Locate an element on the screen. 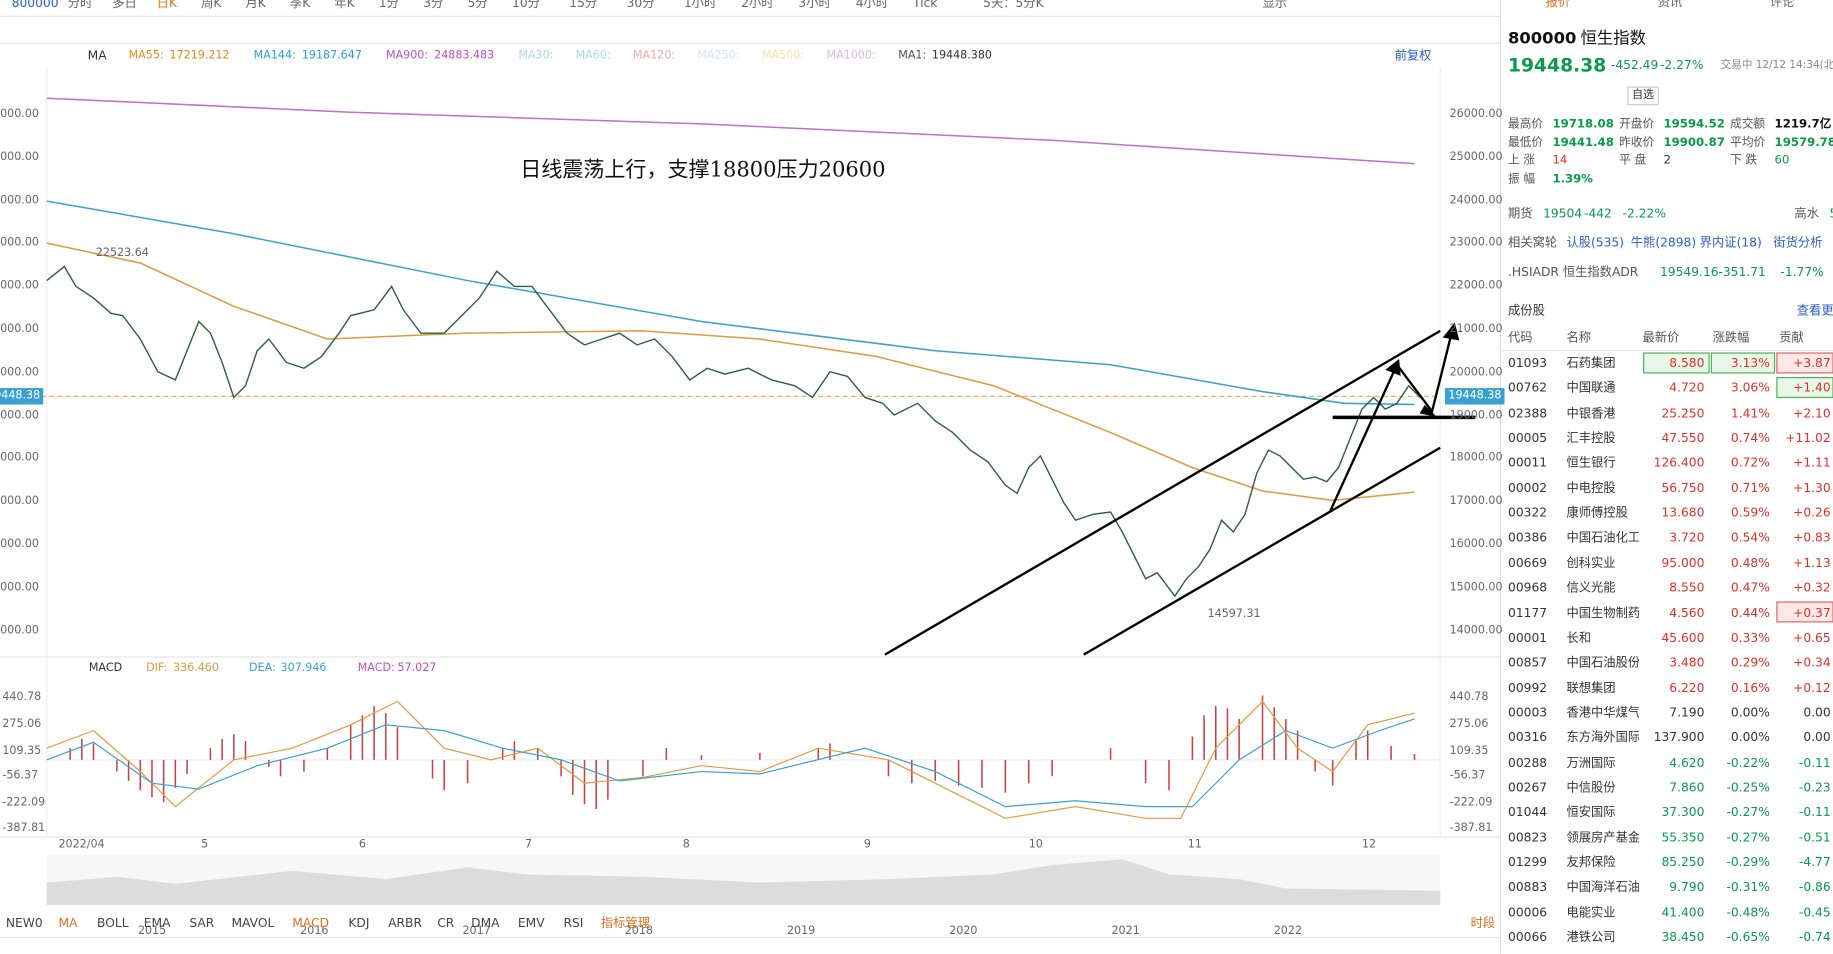 This screenshot has height=954, width=1833. table-cell: 00001 is located at coordinates (1528, 638).